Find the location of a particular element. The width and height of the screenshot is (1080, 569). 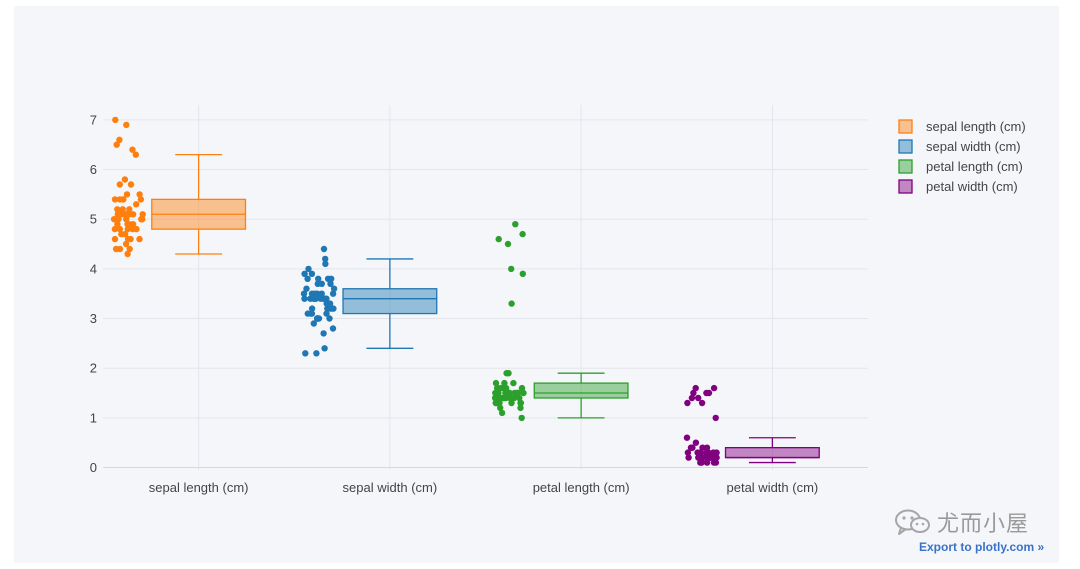

y-tick-label: 6 is located at coordinates (93, 169).